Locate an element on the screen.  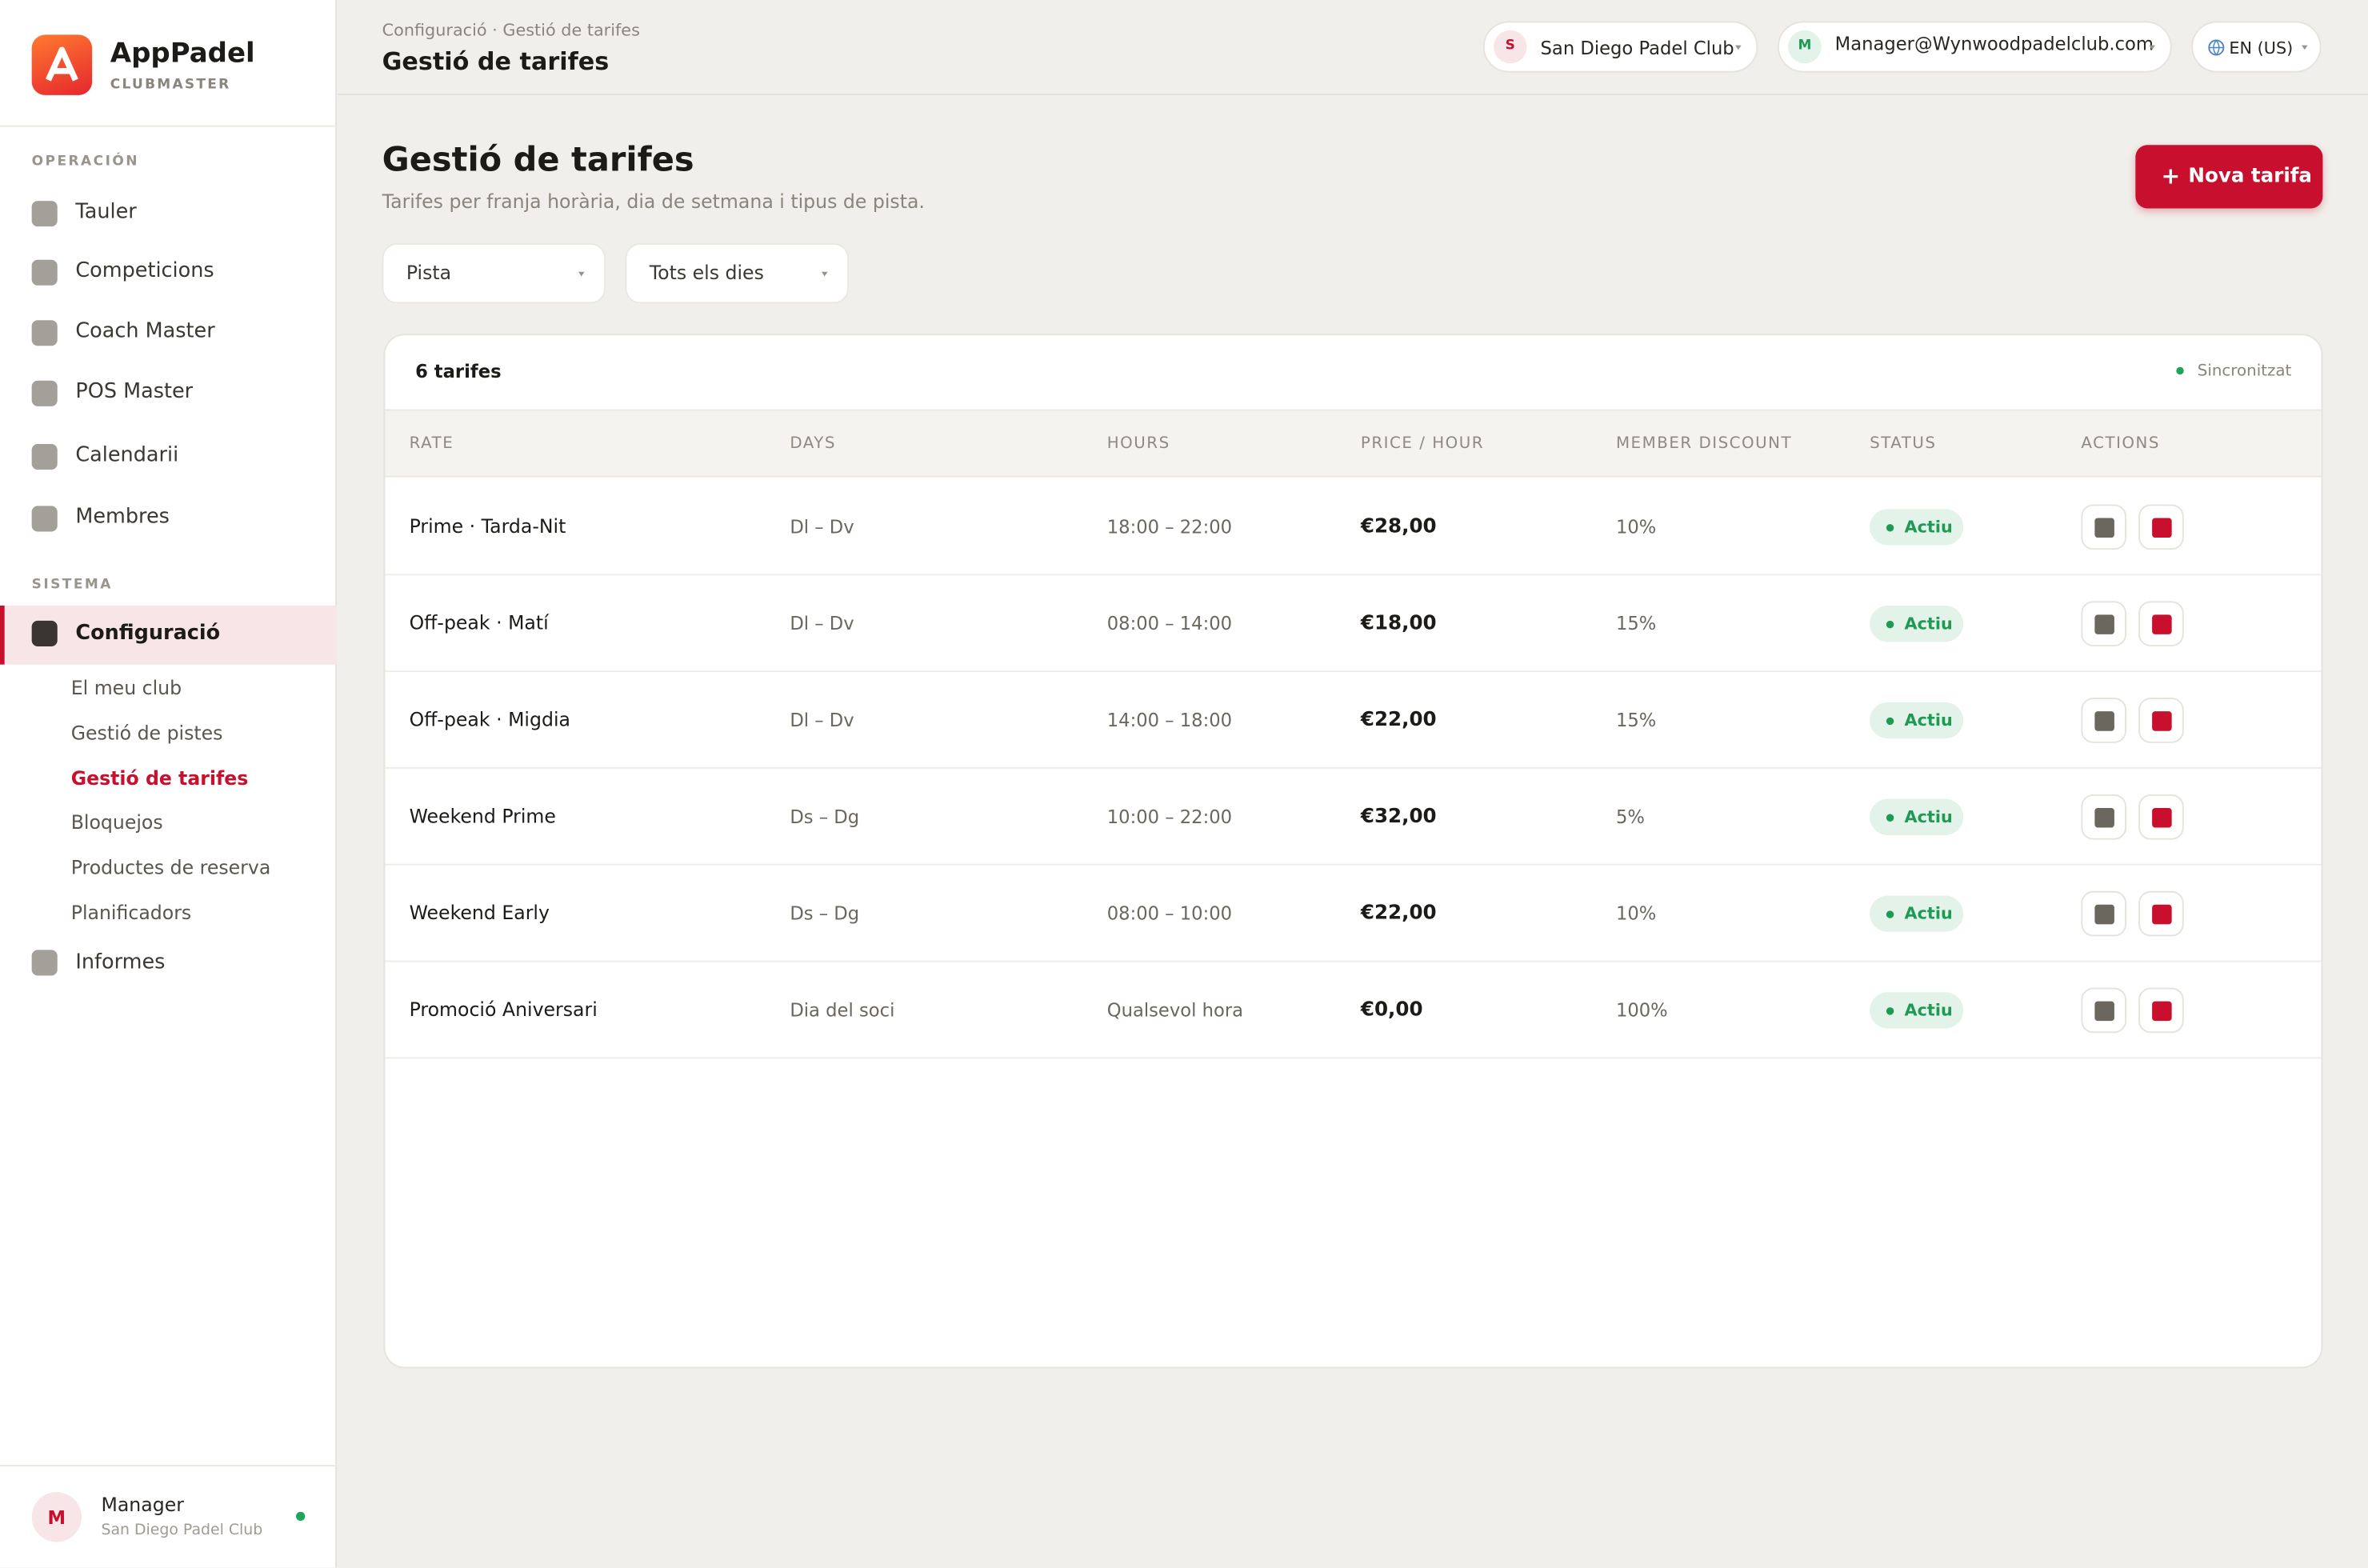
nav-item: POS Master is located at coordinates (134, 391).